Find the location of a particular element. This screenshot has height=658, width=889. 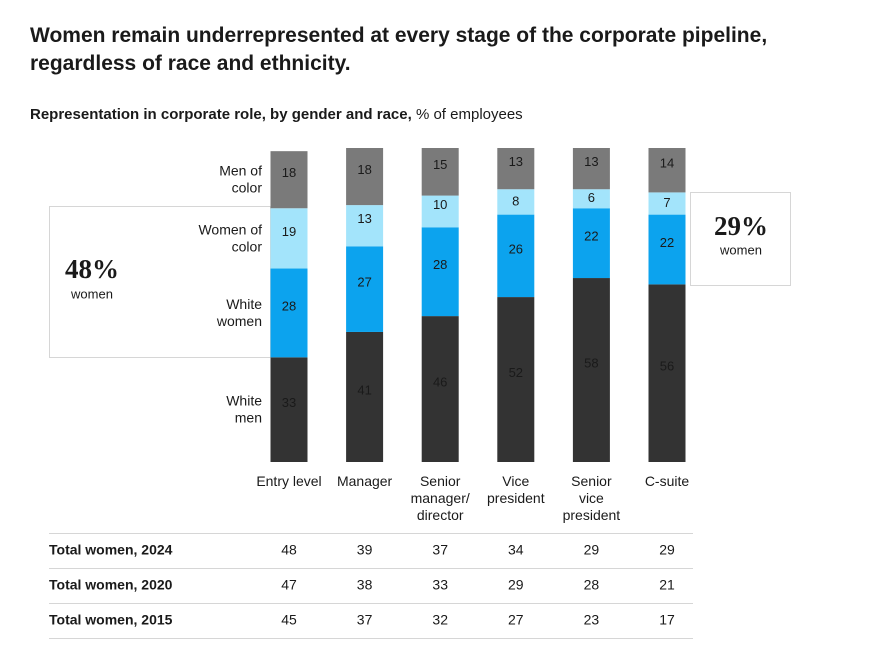

legend-label: Men of color is located at coordinates (240, 178).